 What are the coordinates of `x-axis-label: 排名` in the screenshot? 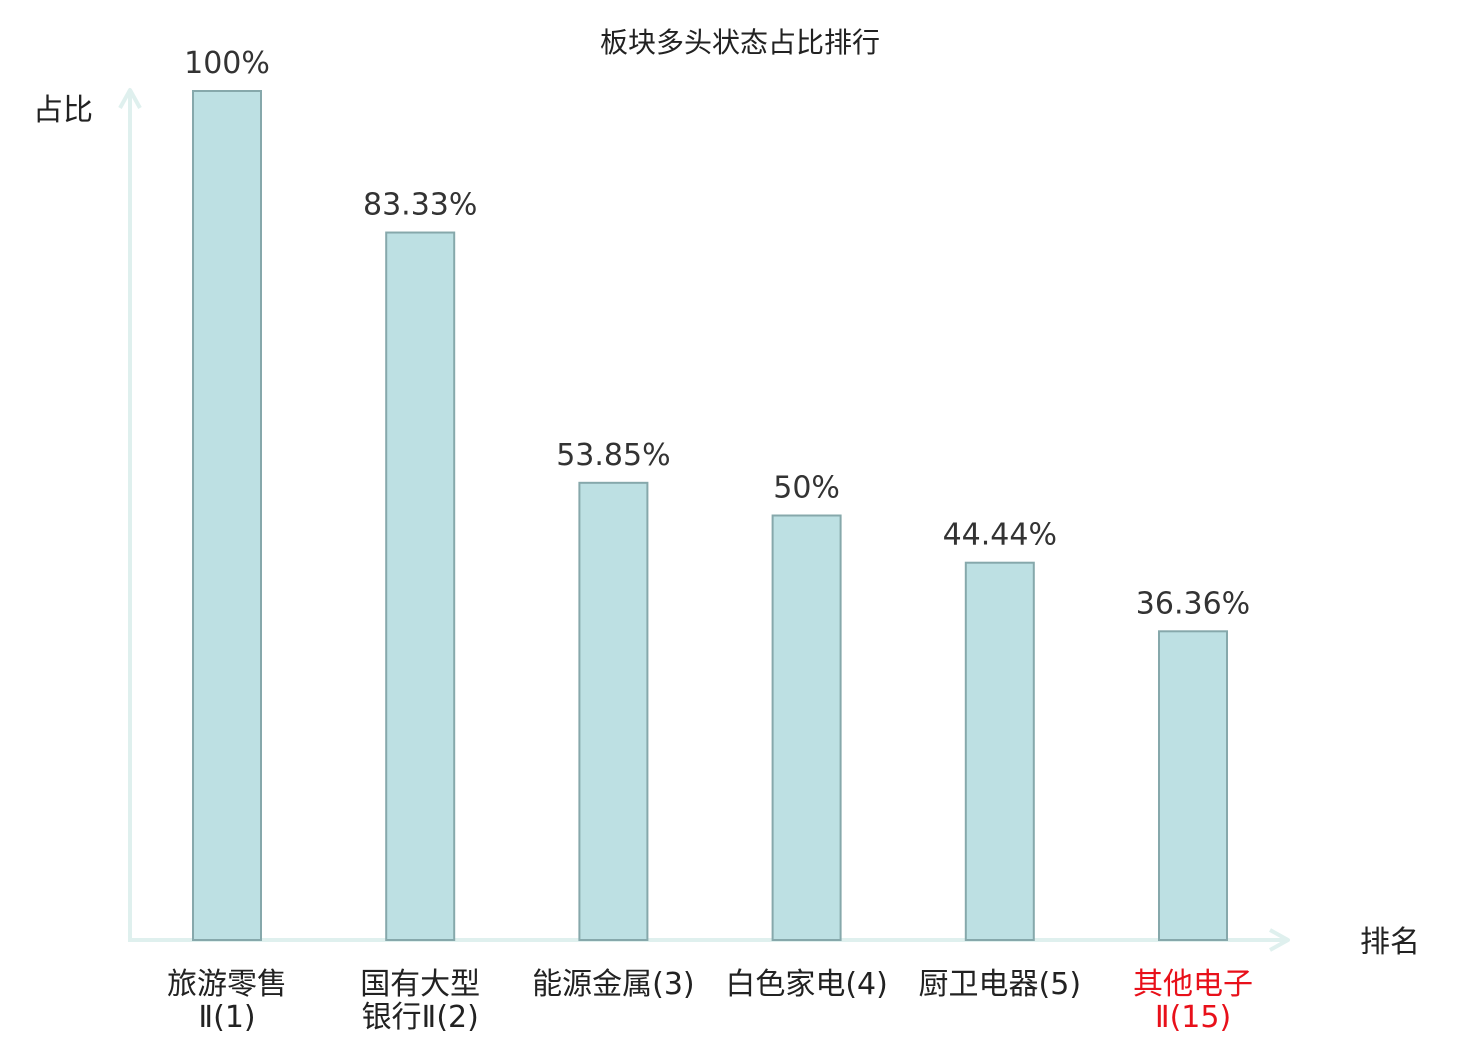 It's located at (1390, 942).